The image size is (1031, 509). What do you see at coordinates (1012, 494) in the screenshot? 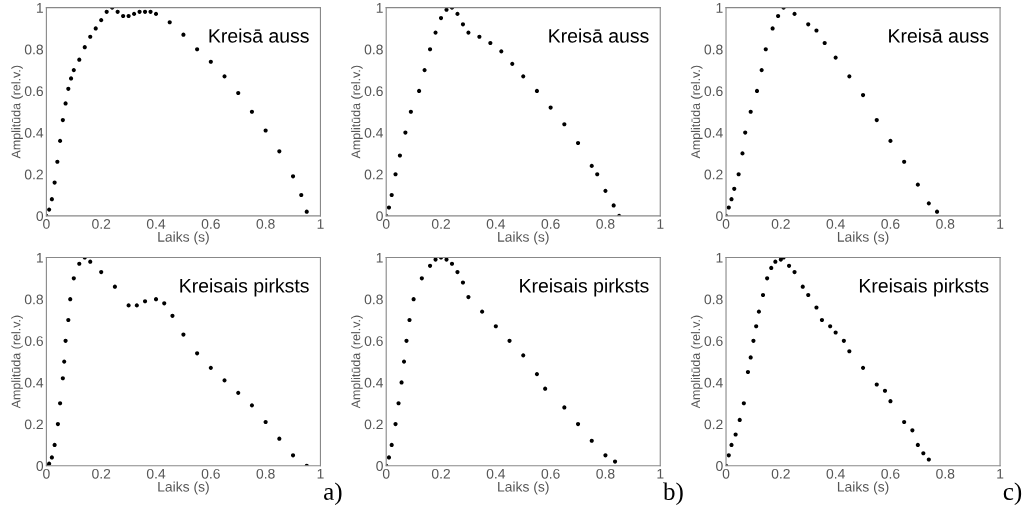
I see `text: c)` at bounding box center [1012, 494].